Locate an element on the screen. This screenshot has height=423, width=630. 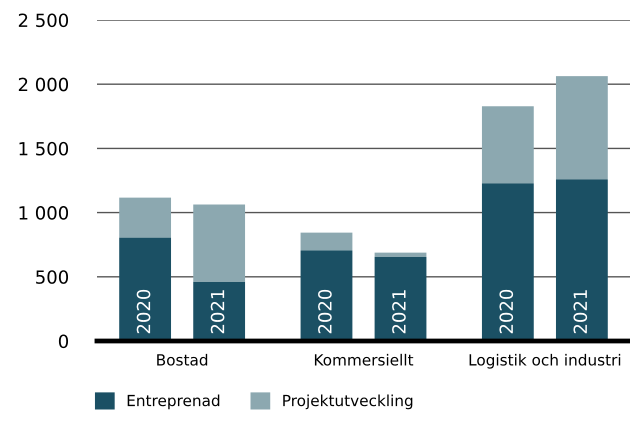
y-tick-label: 1 500 is located at coordinates (44, 149).